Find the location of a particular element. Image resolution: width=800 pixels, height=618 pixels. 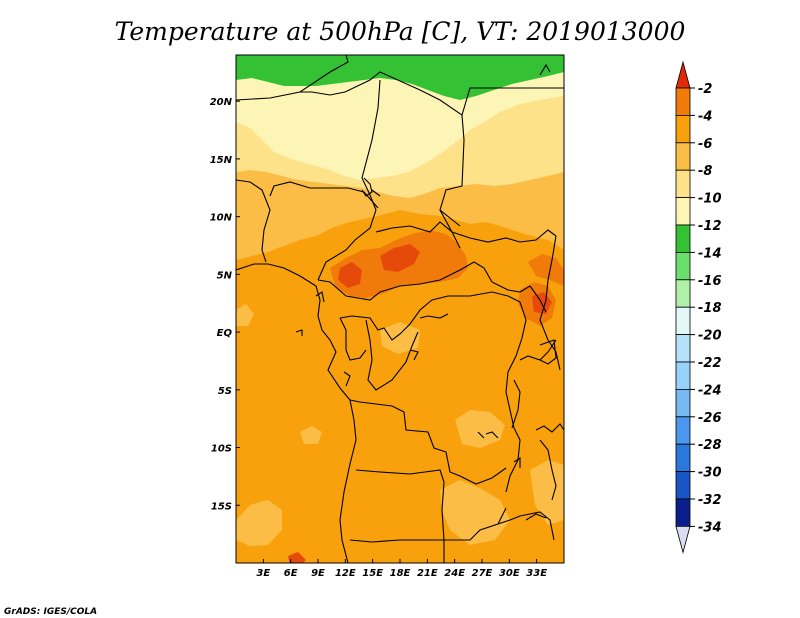

field-band-minus4-ne is located at coordinates (546, 270).